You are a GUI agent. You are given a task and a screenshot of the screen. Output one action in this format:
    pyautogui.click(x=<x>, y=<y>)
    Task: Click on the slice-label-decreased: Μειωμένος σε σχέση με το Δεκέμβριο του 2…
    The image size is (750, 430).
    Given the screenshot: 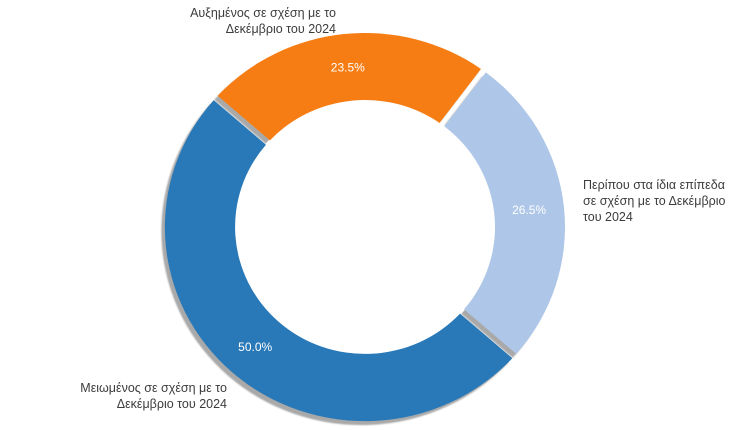 What is the action you would take?
    pyautogui.click(x=153, y=396)
    